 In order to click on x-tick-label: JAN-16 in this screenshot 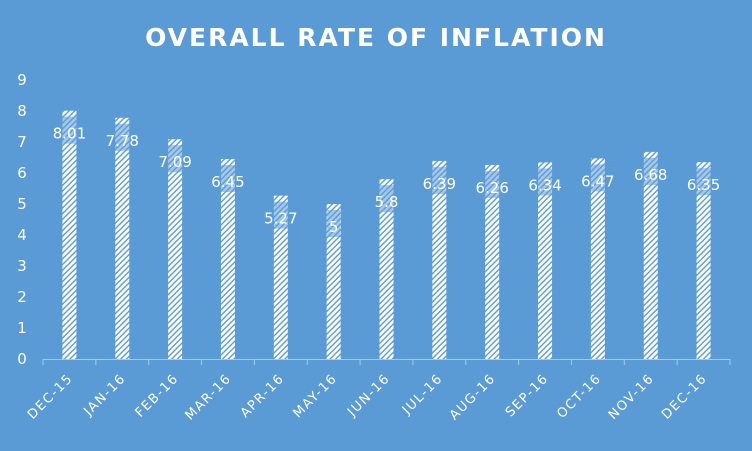, I will do `click(105, 395)`.